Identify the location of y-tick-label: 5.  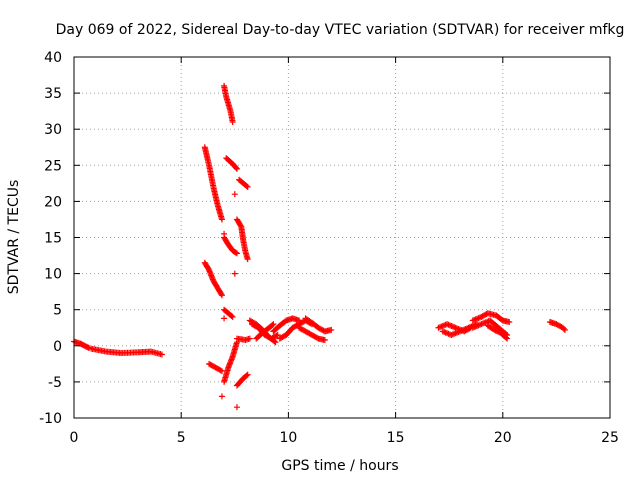
(57, 311).